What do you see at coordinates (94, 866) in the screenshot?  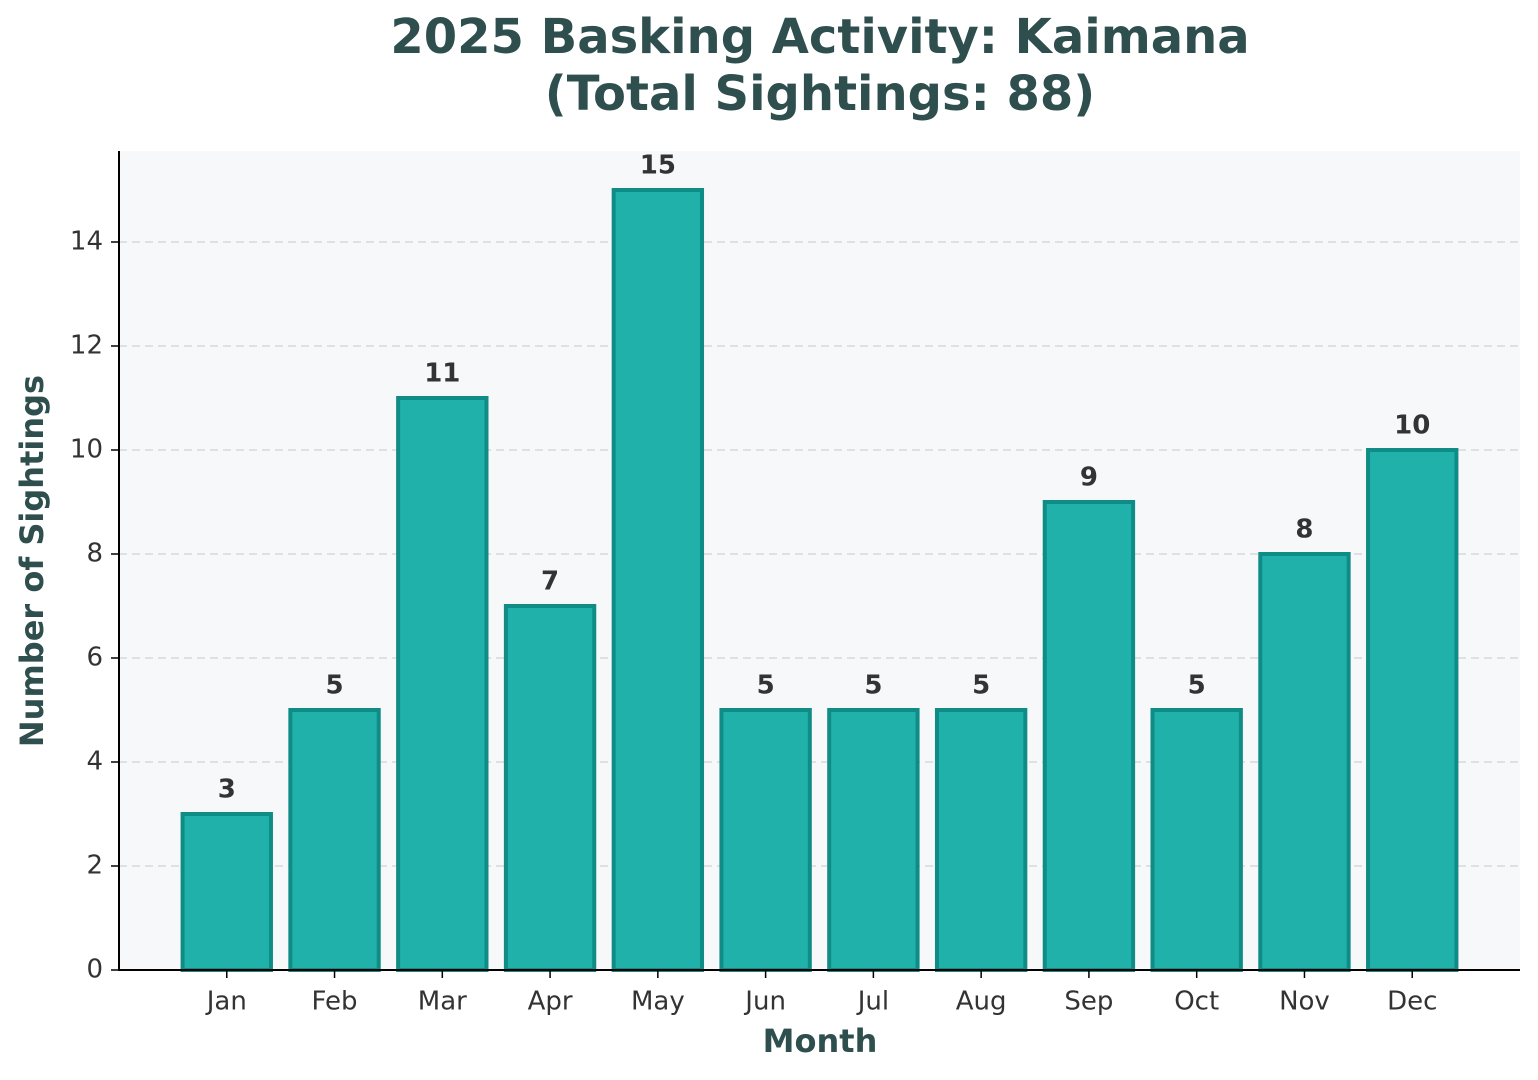 I see `y-tick-label: 2` at bounding box center [94, 866].